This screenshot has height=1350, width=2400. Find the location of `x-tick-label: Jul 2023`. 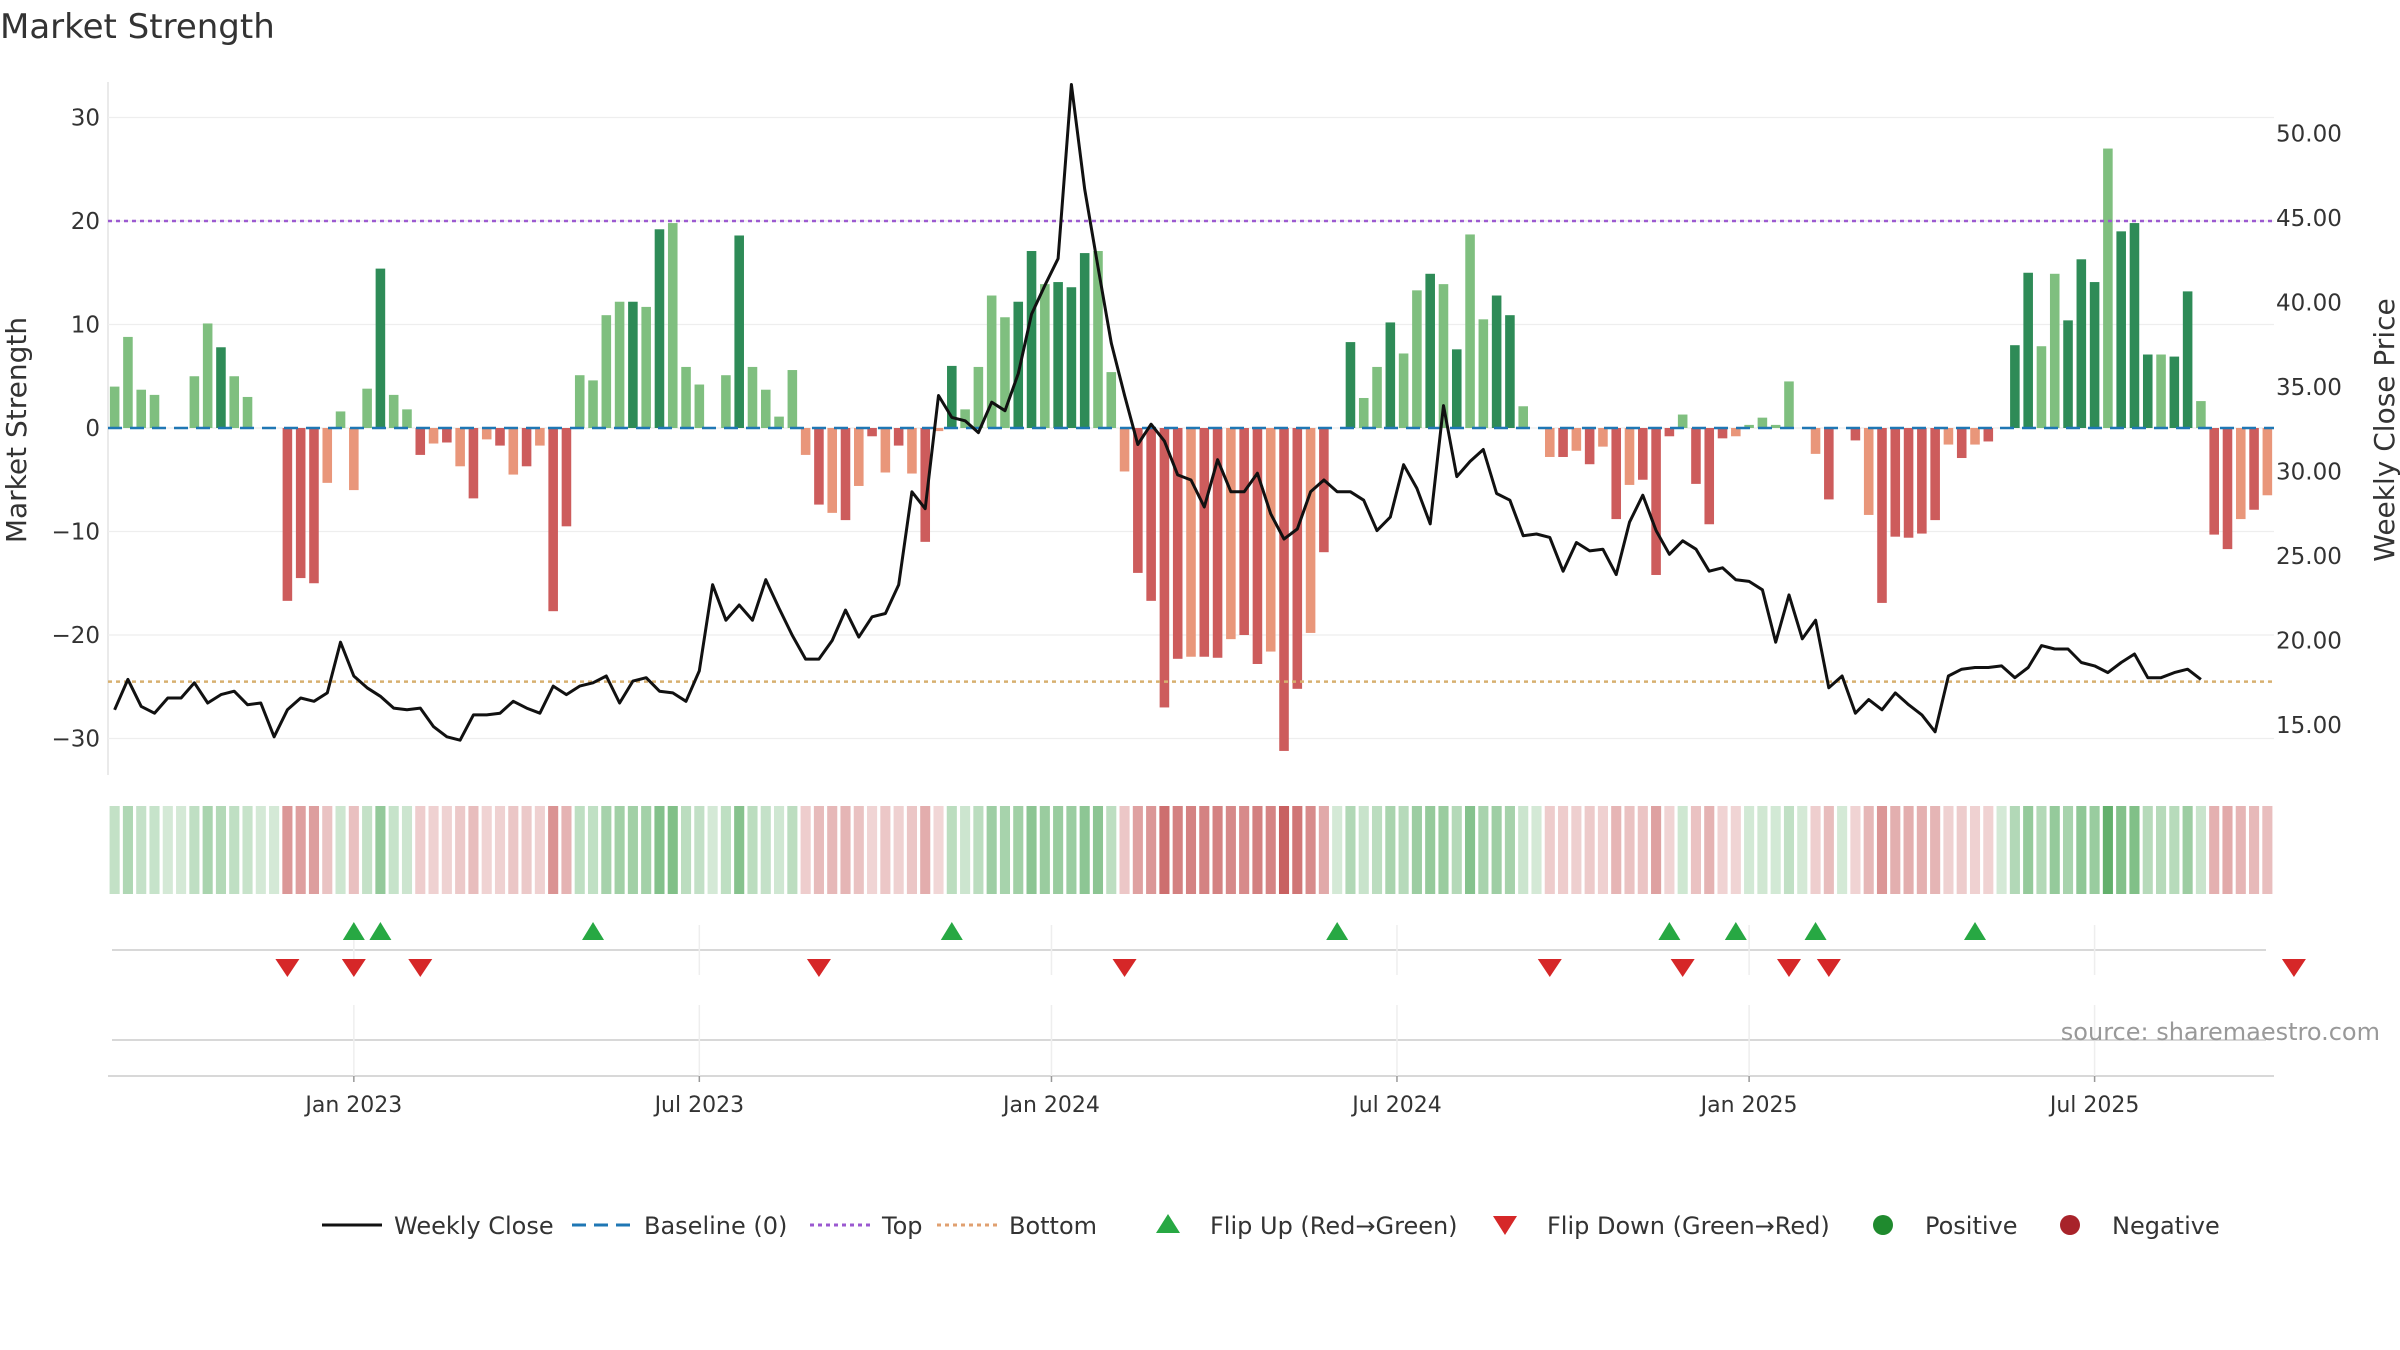

x-tick-label: Jul 2023 is located at coordinates (699, 1105).